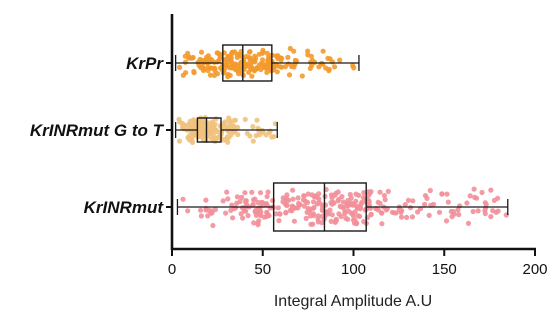  What do you see at coordinates (97, 130) in the screenshot?
I see `category-label: KrINRmut G to T` at bounding box center [97, 130].